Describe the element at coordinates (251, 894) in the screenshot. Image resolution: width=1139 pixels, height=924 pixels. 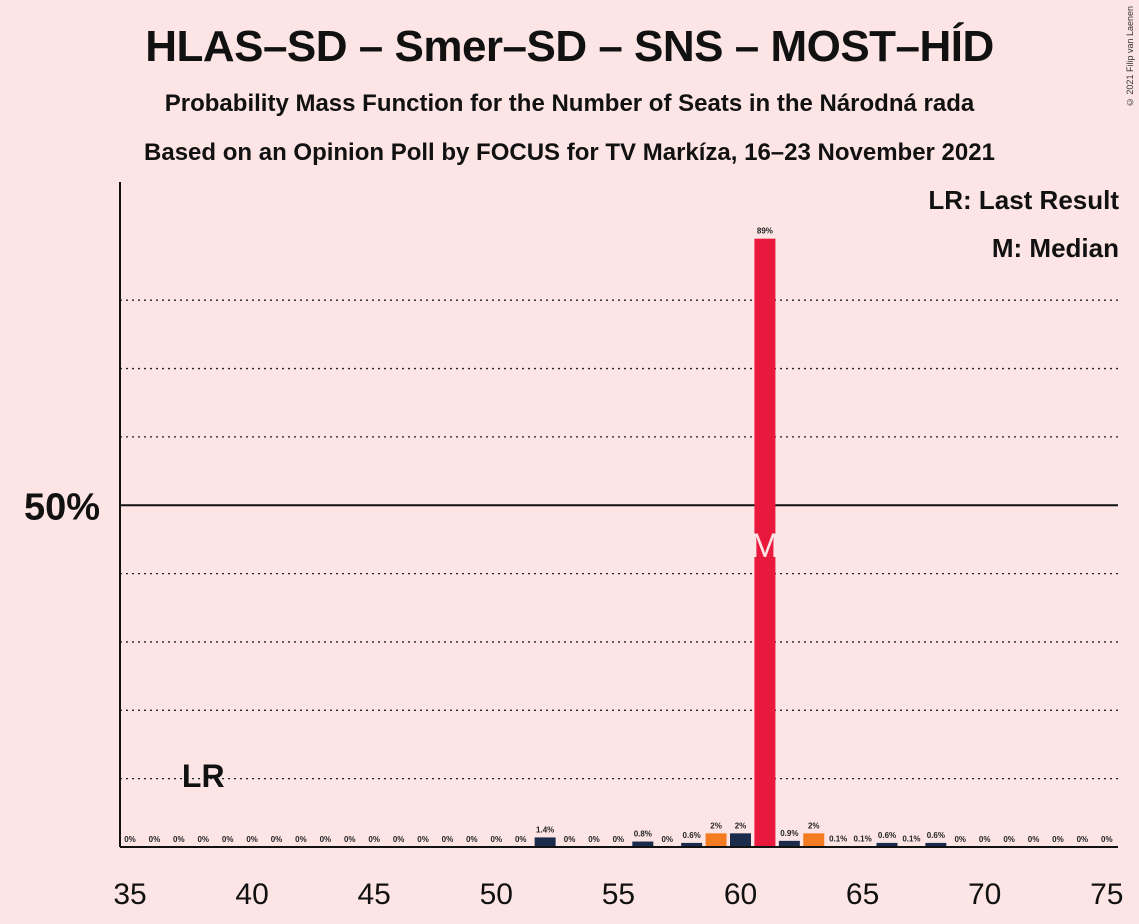
I see `x-tick-label: 40` at that location.